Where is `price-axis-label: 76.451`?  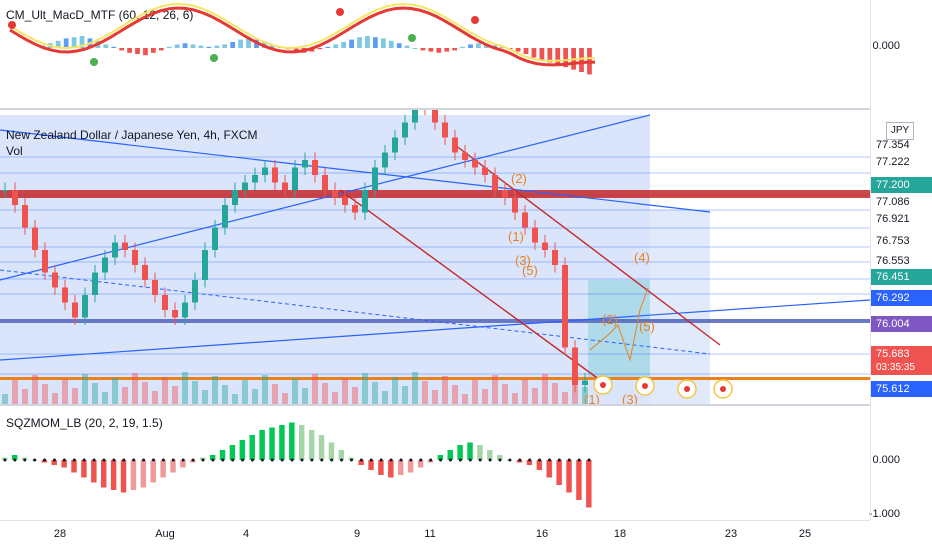
price-axis-label: 76.451 is located at coordinates (901, 277).